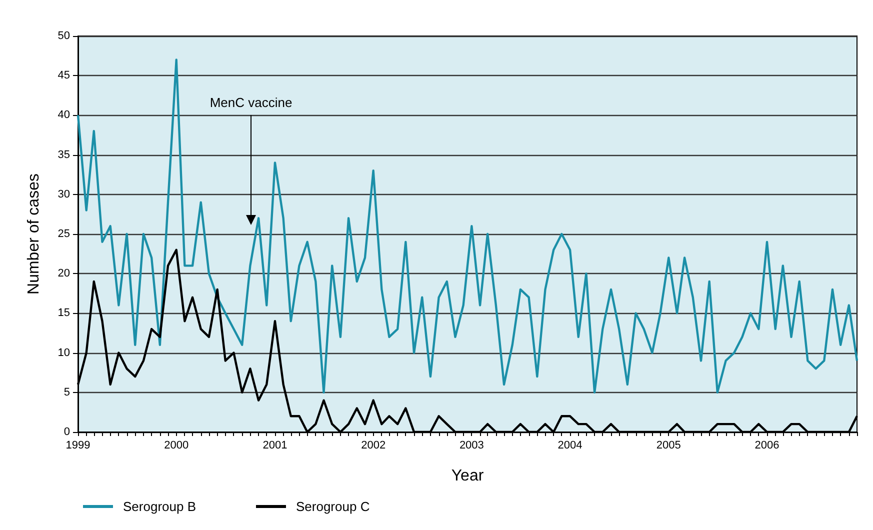 The width and height of the screenshot is (873, 530). What do you see at coordinates (64, 234) in the screenshot?
I see `y-tick-label: 25` at bounding box center [64, 234].